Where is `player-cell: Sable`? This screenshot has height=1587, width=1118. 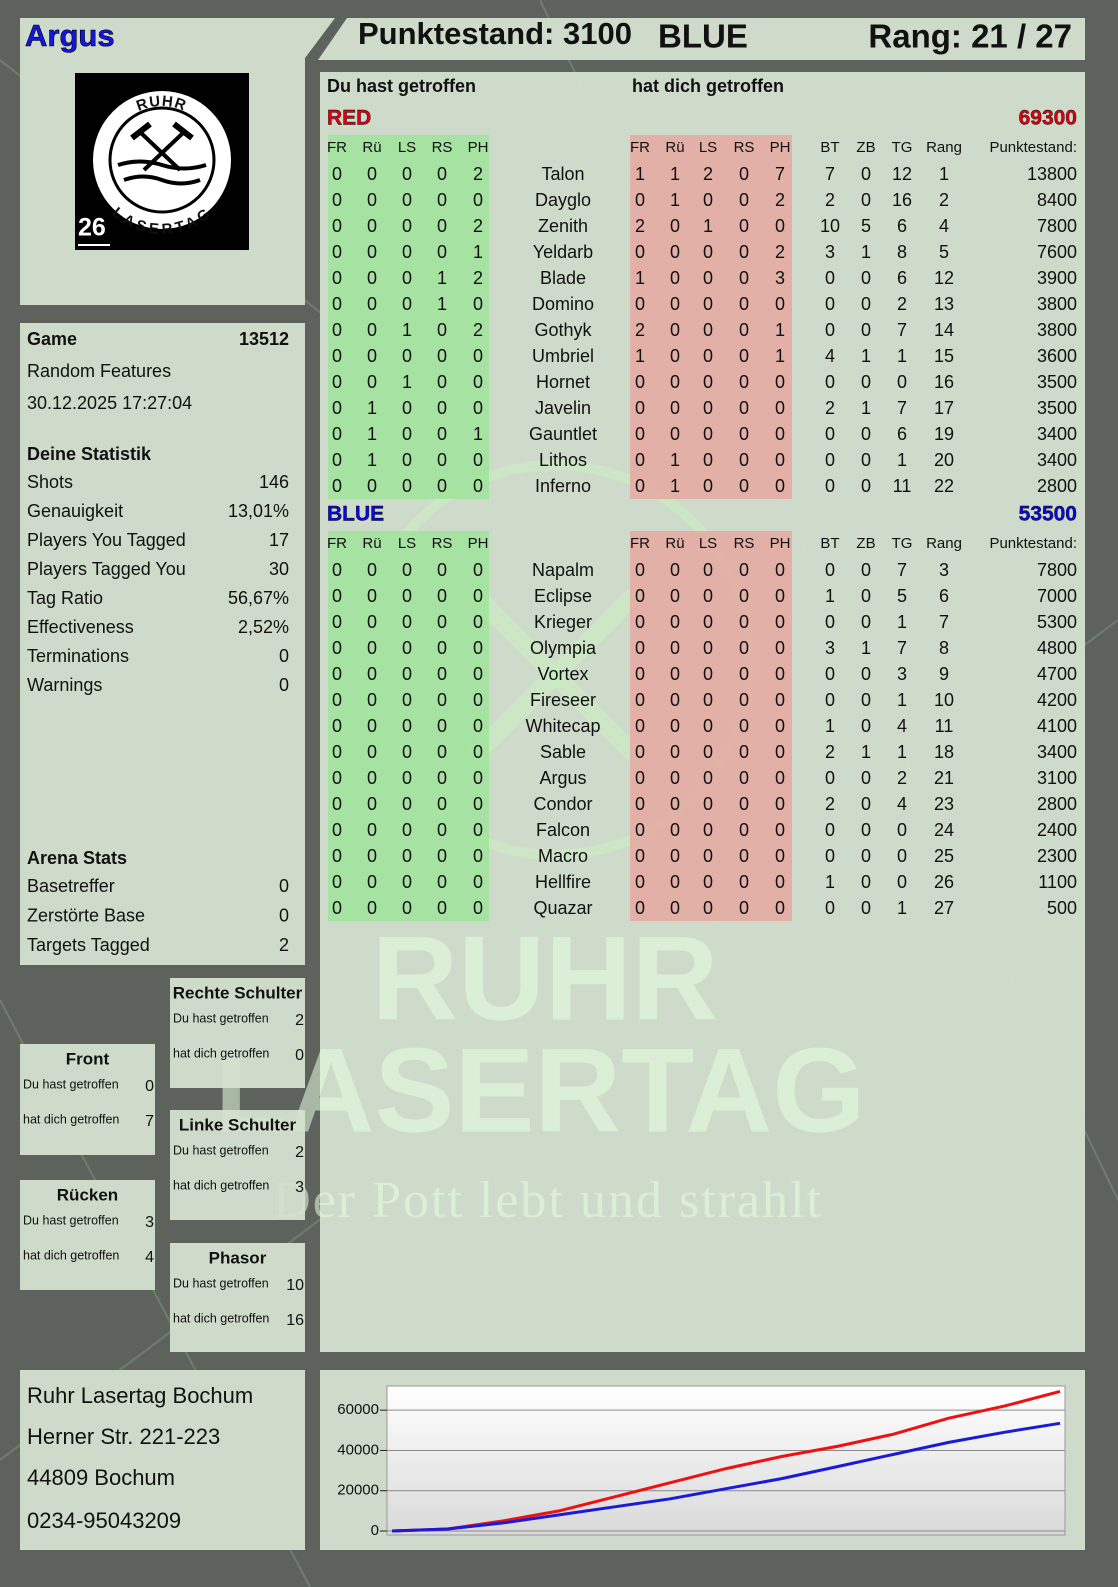
player-cell: Sable is located at coordinates (563, 752).